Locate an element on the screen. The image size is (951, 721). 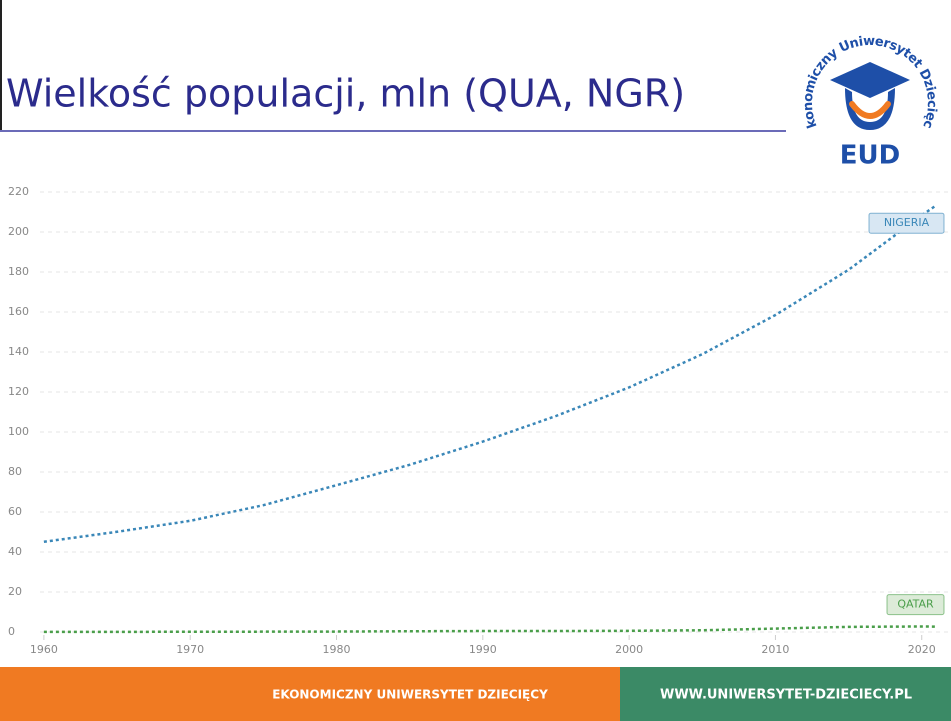
series-label: NIGERIA is located at coordinates (907, 222).